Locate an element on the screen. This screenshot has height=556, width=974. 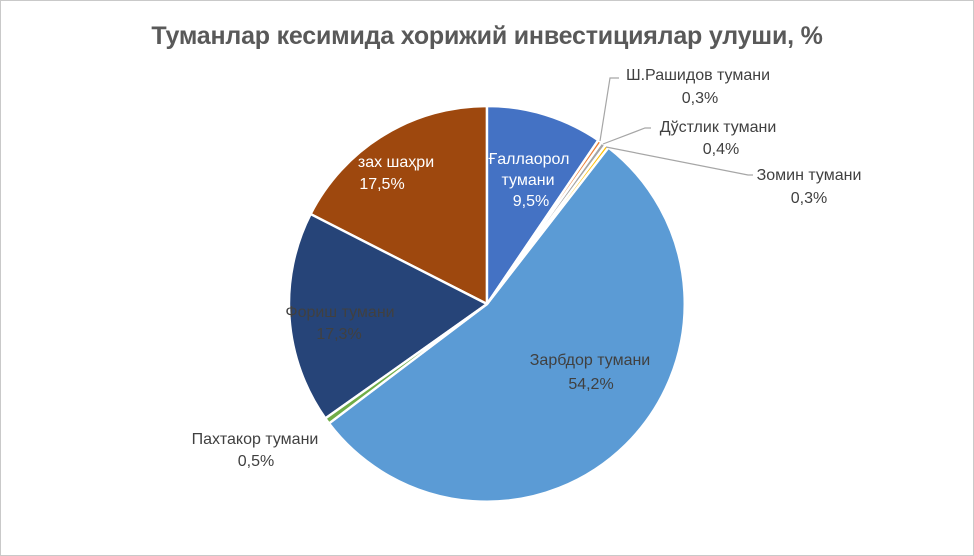
svg-text: Ғаллаорол is located at coordinates (529, 159).